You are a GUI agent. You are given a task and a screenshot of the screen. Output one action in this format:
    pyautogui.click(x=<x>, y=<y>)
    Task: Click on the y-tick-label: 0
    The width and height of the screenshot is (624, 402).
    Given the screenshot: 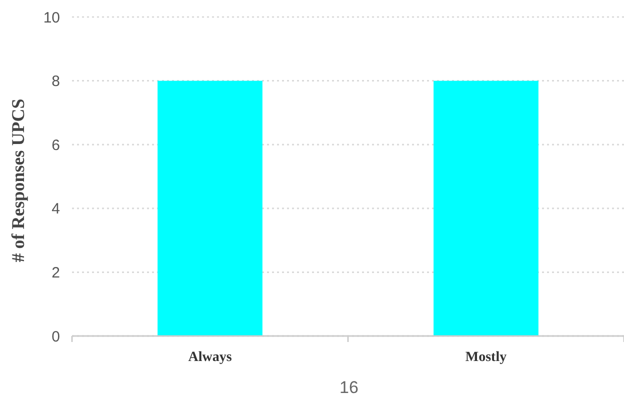 What is the action you would take?
    pyautogui.click(x=56, y=337)
    